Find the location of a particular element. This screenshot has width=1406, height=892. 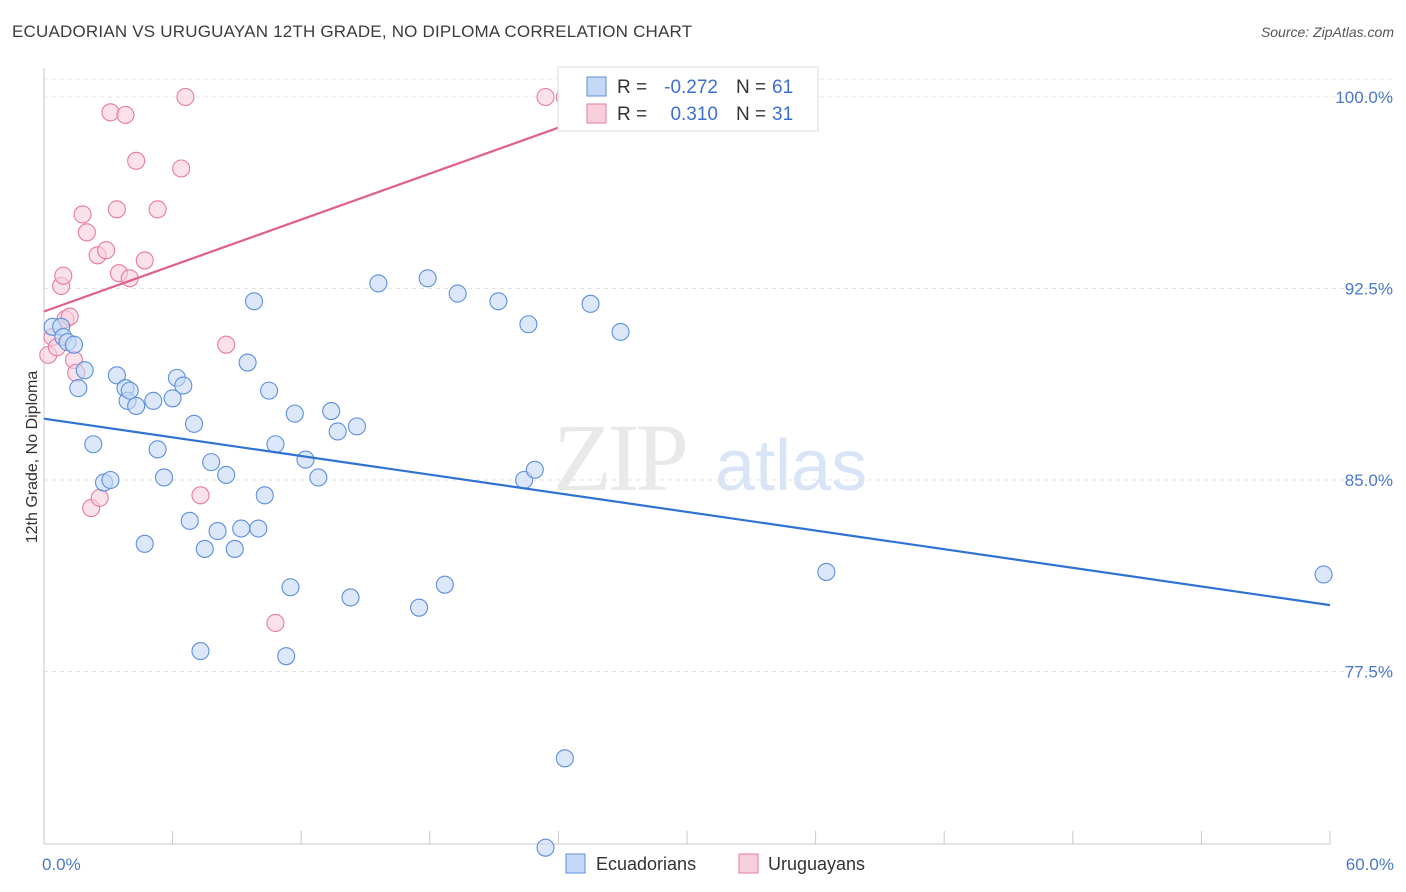

legend-r-value-blue: -0.272 is located at coordinates (691, 87).